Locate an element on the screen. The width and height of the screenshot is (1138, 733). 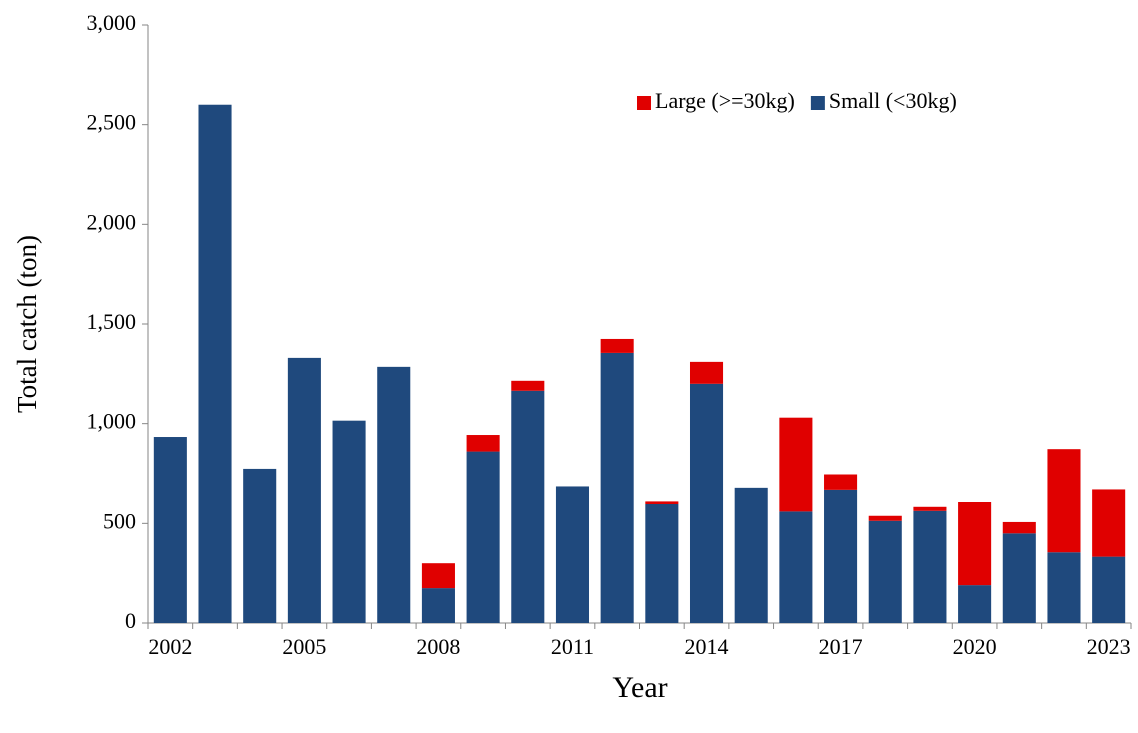
x-tick-label: 2014 is located at coordinates (707, 646).